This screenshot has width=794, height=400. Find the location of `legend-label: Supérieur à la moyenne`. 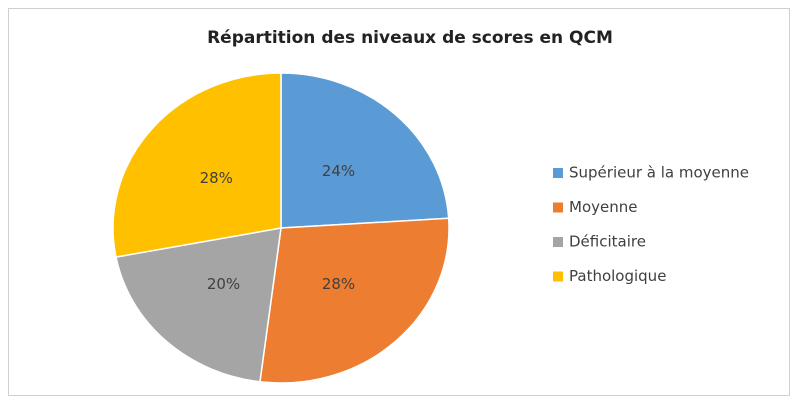

legend-label: Supérieur à la moyenne is located at coordinates (659, 173).